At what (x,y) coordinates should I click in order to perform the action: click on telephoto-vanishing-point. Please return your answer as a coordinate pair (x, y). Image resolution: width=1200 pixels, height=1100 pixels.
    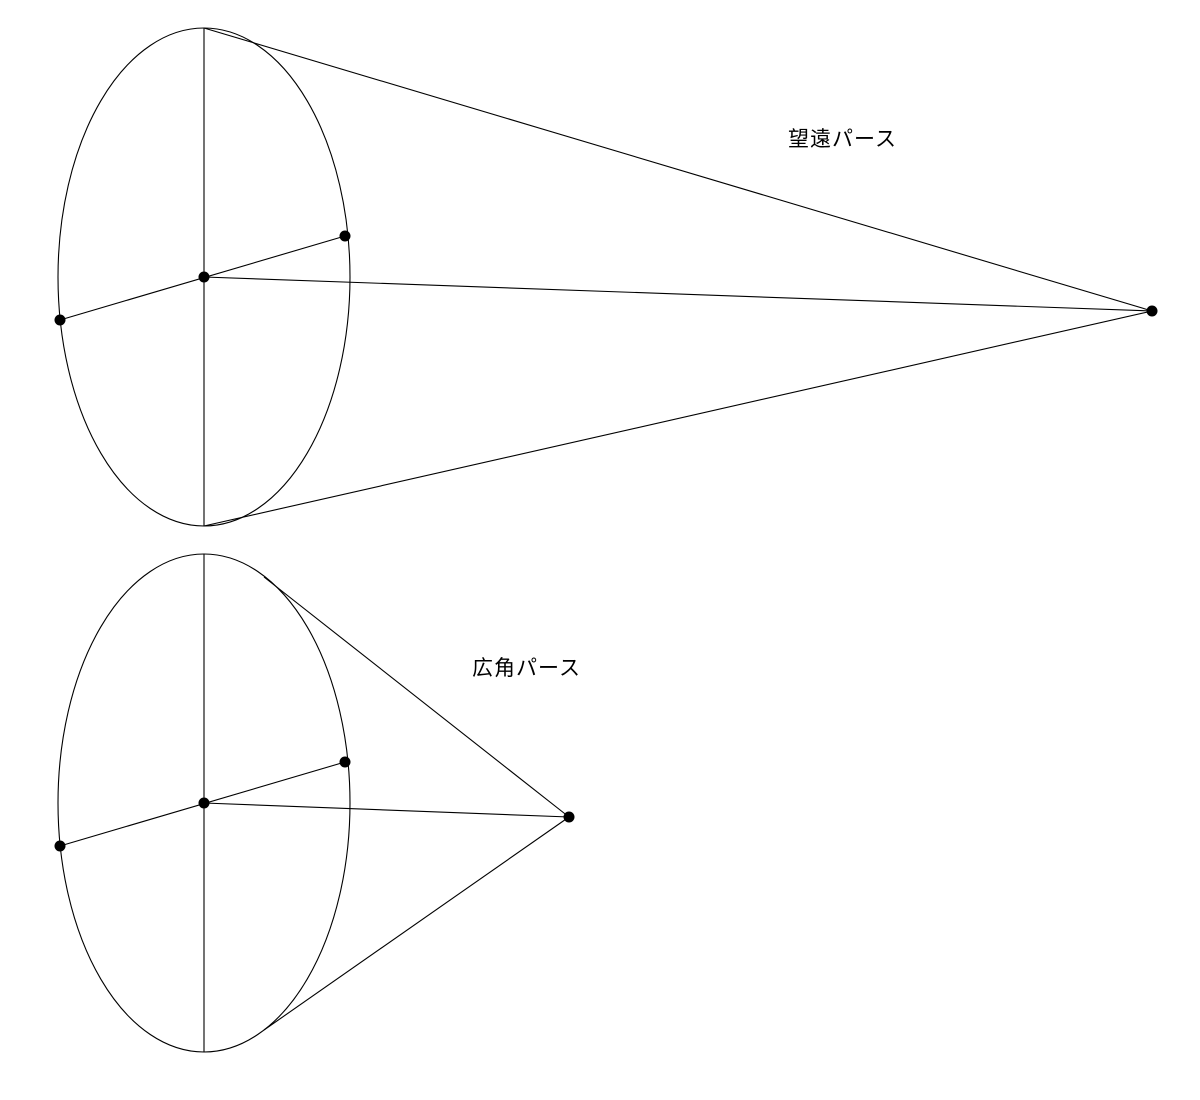
    Looking at the image, I should click on (1152, 311).